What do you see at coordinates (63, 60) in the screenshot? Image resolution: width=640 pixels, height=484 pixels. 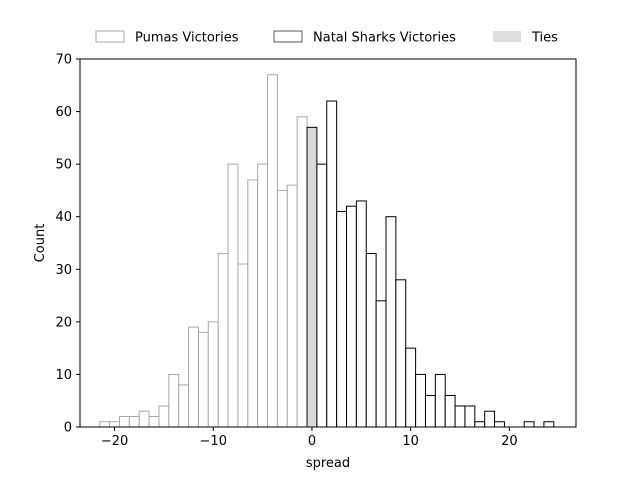 I see `y-tick-label: 70` at bounding box center [63, 60].